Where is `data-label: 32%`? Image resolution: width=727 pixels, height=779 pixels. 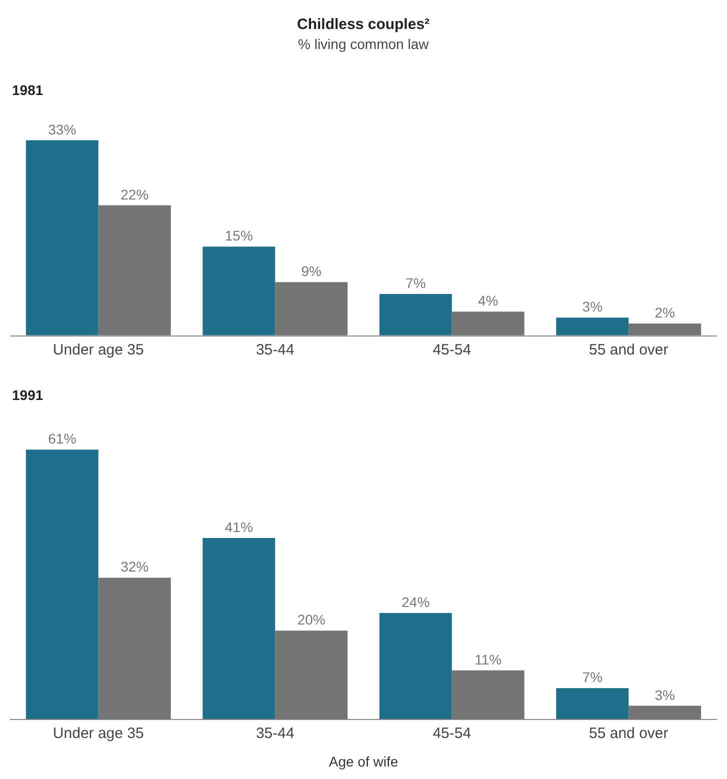 data-label: 32% is located at coordinates (134, 566).